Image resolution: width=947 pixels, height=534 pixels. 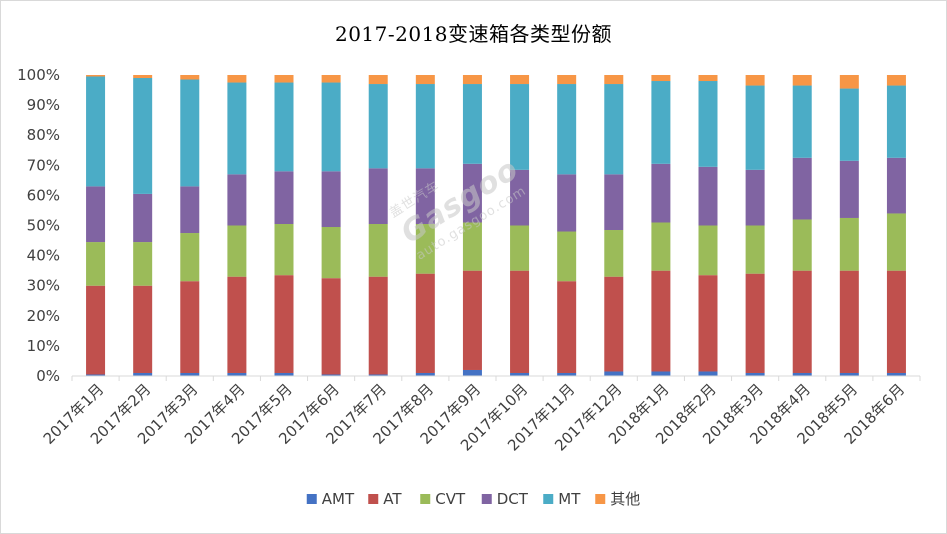 I want to click on y-tick-label: 50%, so click(x=43, y=226).